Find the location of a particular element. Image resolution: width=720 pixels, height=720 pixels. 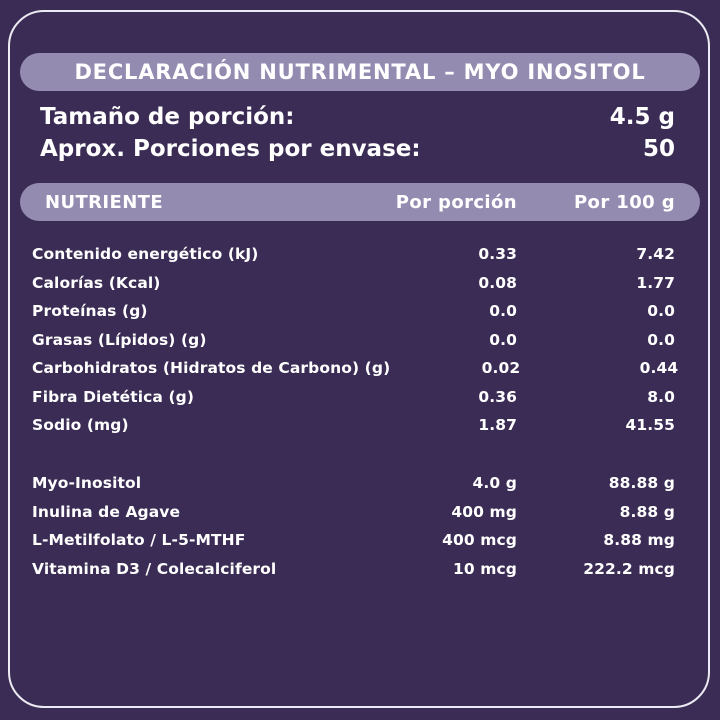

per-100g-value: 222.2 mcg is located at coordinates (629, 568).